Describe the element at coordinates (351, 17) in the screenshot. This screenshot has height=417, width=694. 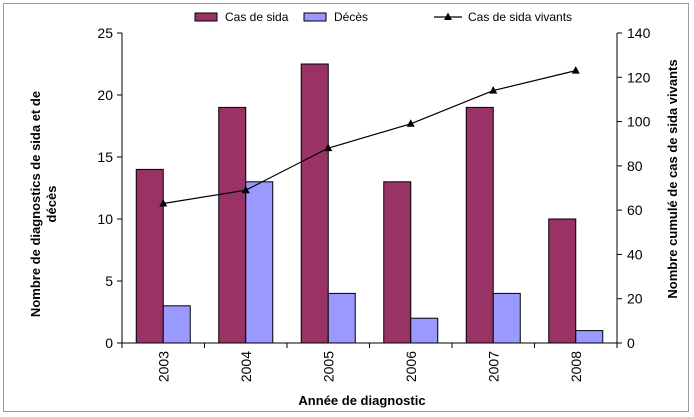
I see `legend-label-deces: Décès` at that location.